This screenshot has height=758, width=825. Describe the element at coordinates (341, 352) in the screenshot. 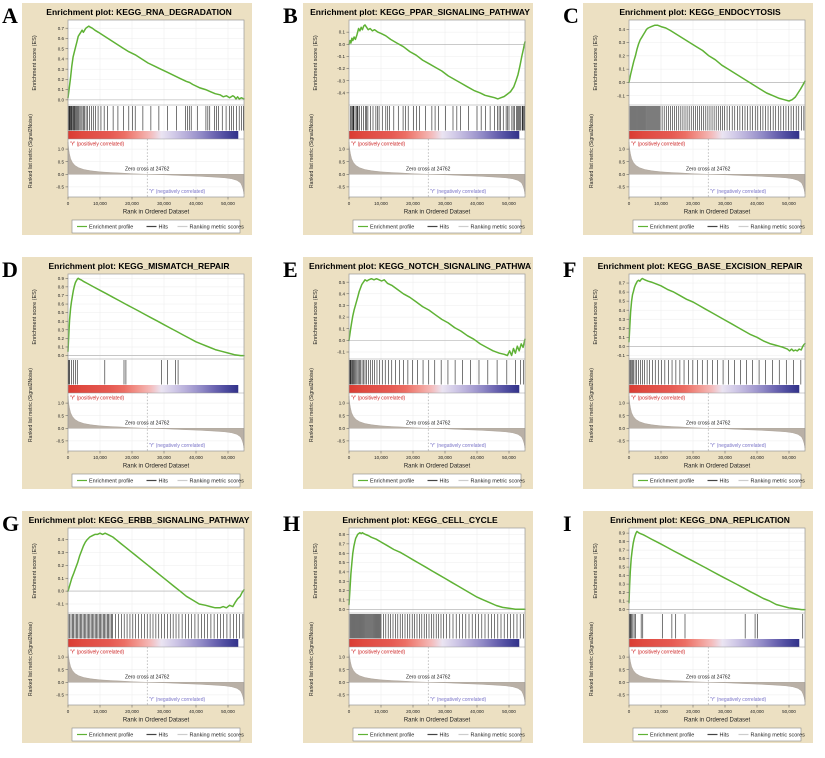

I see `svg-text: -0.1` at that location.